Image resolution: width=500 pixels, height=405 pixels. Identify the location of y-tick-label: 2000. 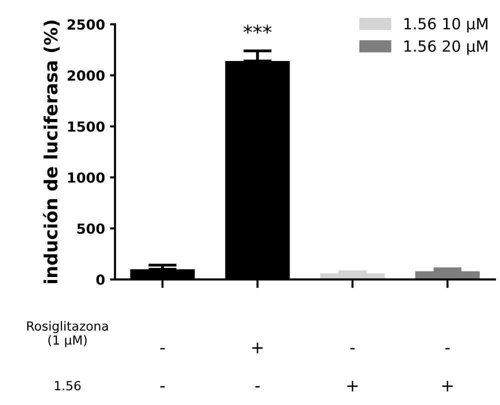
(86, 75).